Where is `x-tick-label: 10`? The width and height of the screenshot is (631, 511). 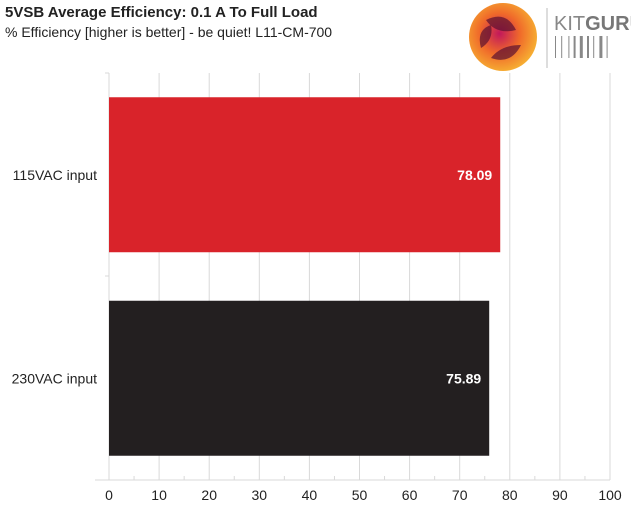 x-tick-label: 10 is located at coordinates (159, 495).